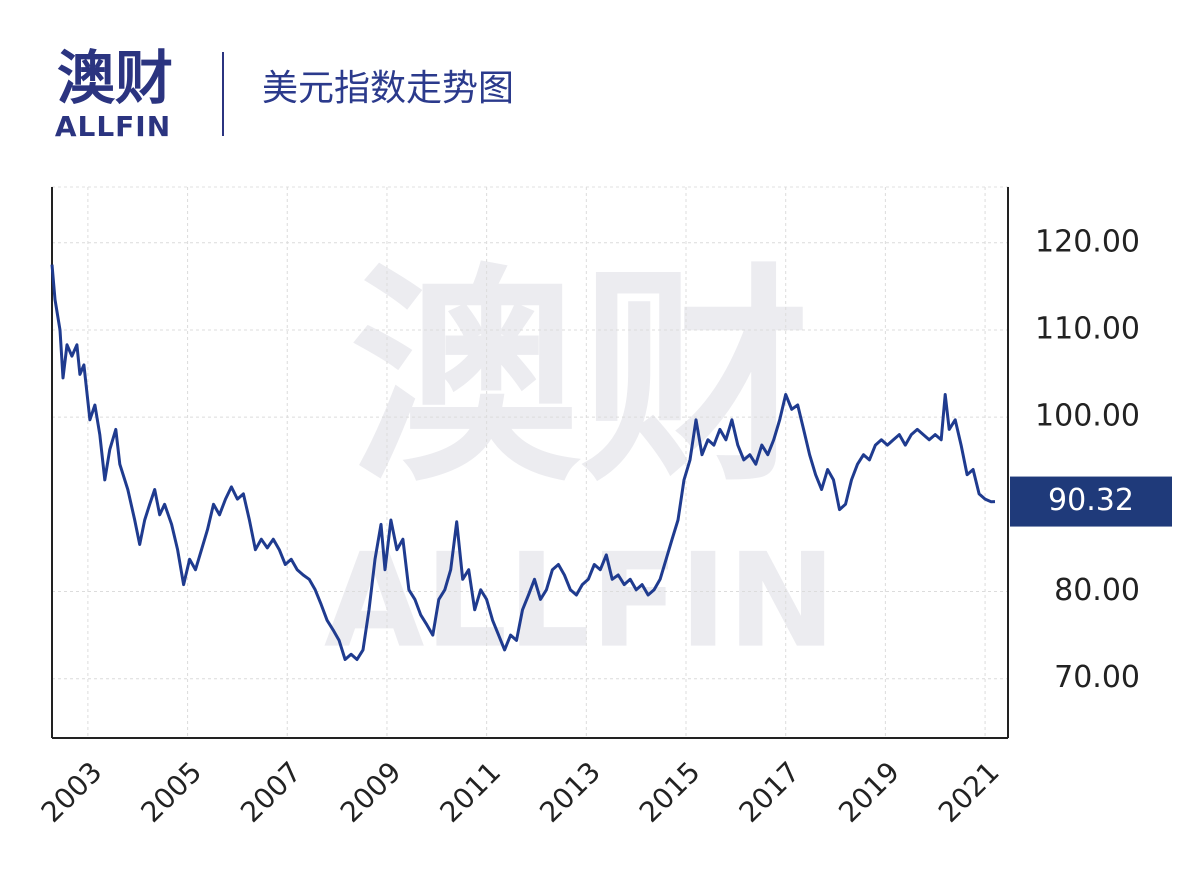 Image resolution: width=1200 pixels, height=892 pixels. Describe the element at coordinates (1097, 677) in the screenshot. I see `y-tick-label: 70.00` at that location.